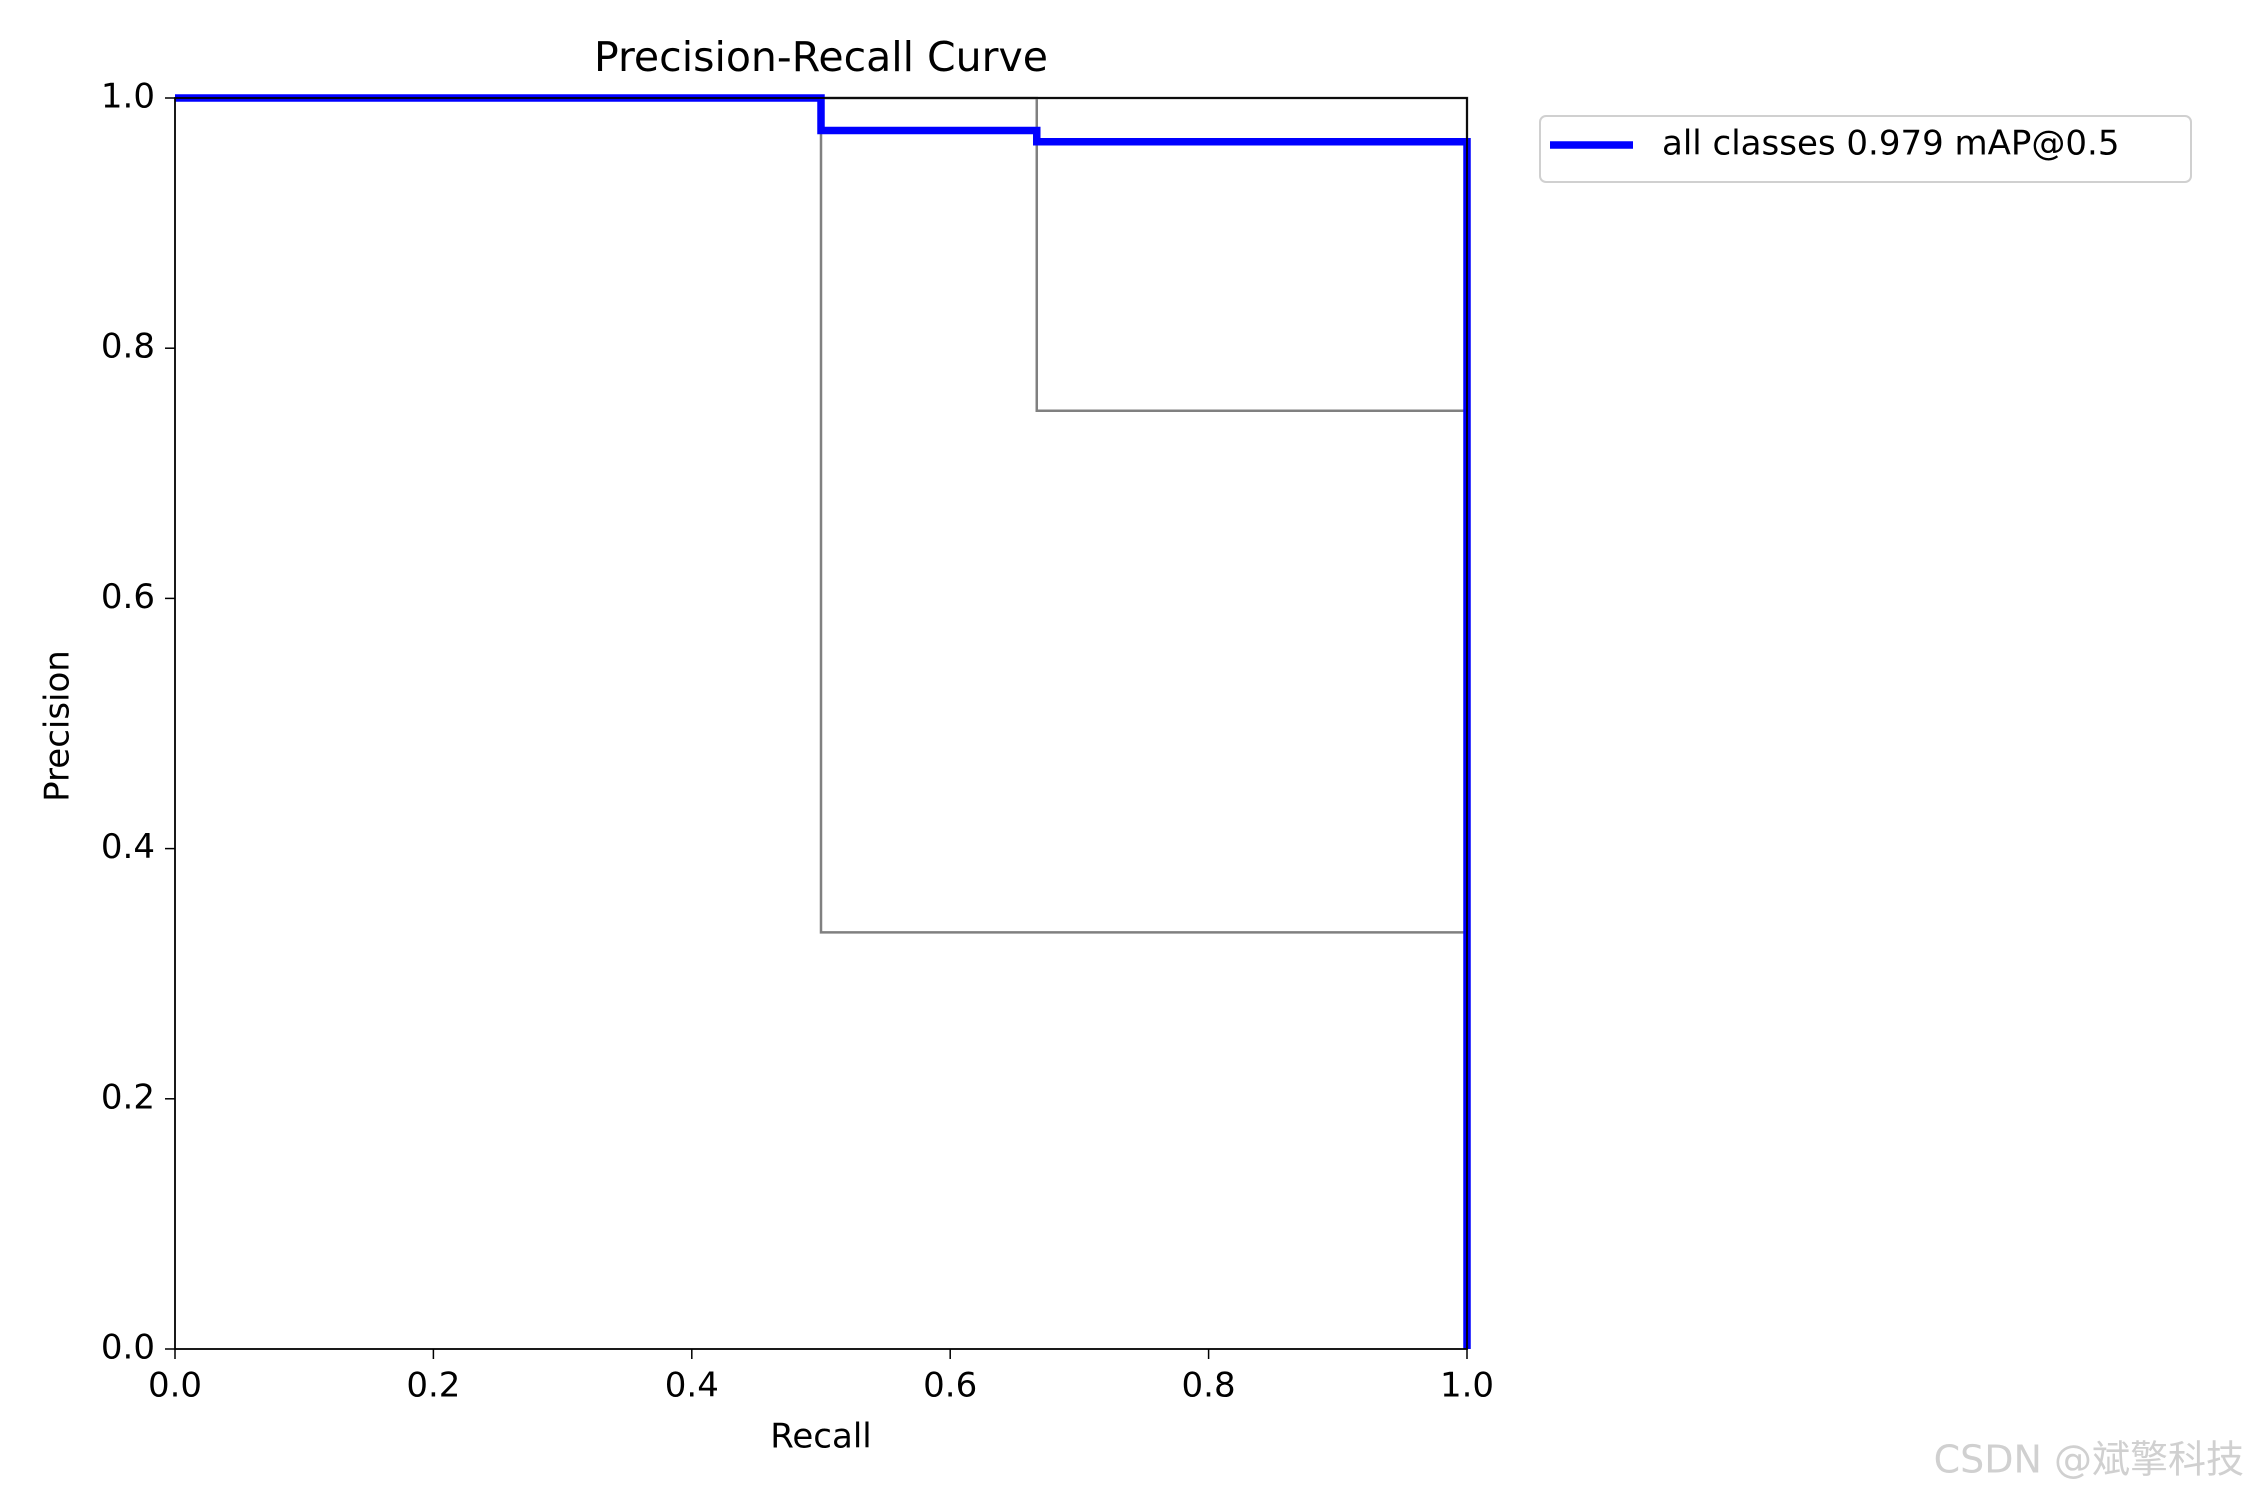 This screenshot has height=1500, width=2250. What do you see at coordinates (950, 1386) in the screenshot?
I see `x-tick-label: 0.6` at bounding box center [950, 1386].